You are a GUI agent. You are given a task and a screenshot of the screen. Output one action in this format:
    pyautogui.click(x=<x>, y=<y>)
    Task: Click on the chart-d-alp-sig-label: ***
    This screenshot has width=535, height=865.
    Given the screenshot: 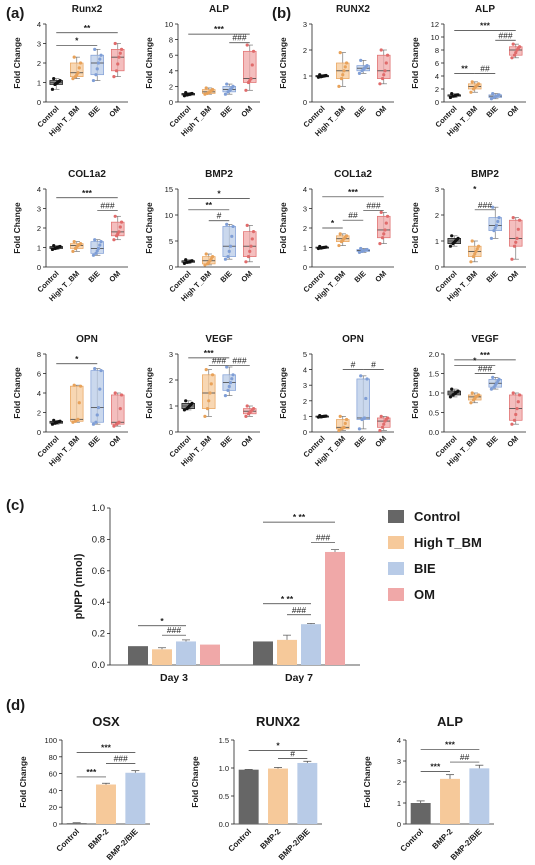 What is the action you would take?
    pyautogui.click(x=435, y=767)
    